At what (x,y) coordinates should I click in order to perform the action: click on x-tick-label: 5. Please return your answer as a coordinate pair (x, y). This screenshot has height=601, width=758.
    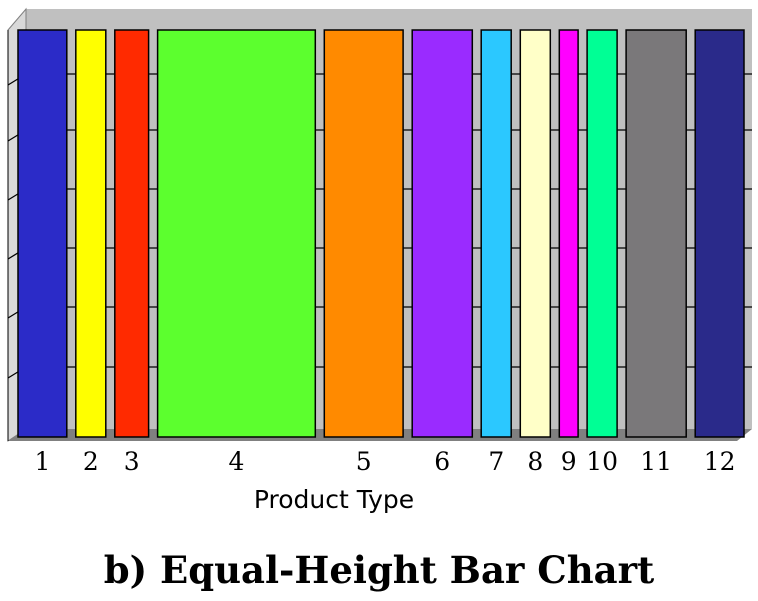
    Looking at the image, I should click on (364, 461).